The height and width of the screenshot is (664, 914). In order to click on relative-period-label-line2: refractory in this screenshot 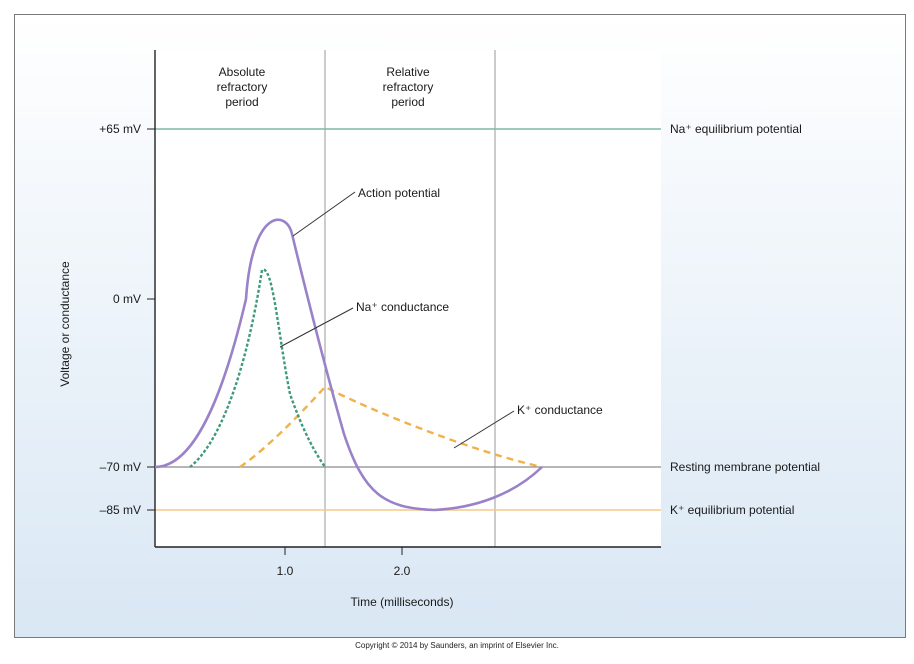, I will do `click(408, 87)`.